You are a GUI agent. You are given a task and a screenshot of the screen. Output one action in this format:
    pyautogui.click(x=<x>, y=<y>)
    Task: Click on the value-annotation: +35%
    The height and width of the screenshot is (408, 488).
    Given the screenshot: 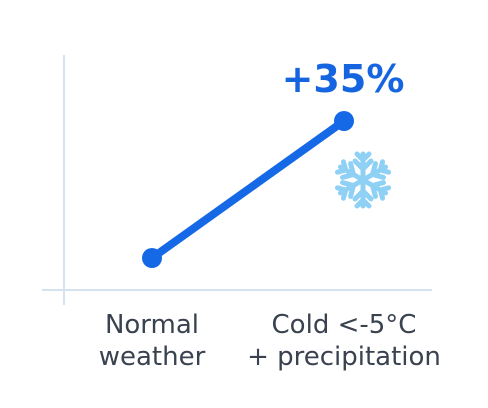 What is the action you would take?
    pyautogui.click(x=343, y=79)
    